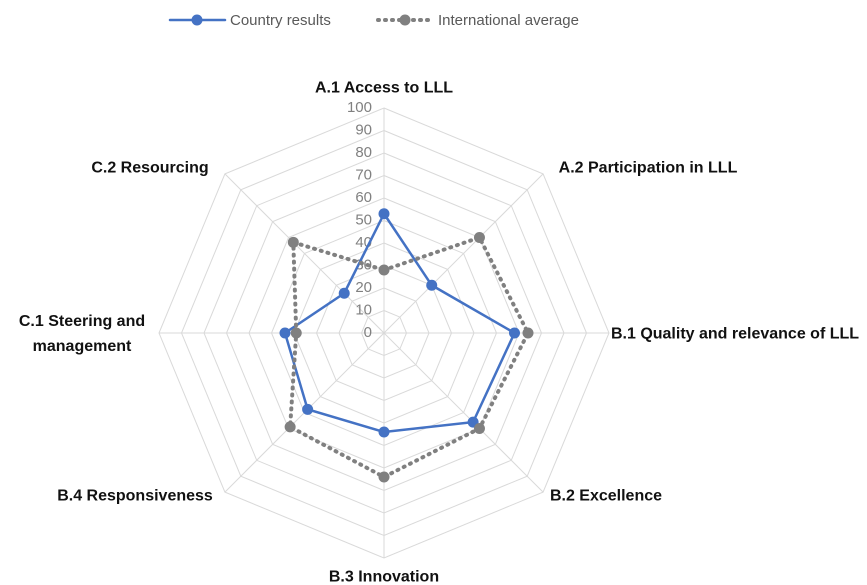  What do you see at coordinates (82, 334) in the screenshot?
I see `axis-label: C.1 Steering and management` at bounding box center [82, 334].